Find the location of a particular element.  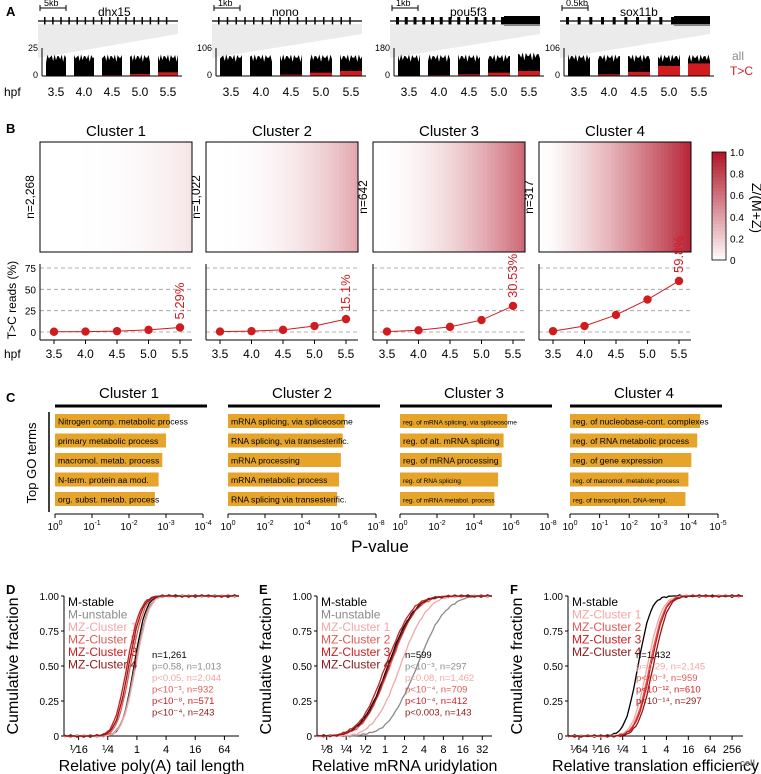

go-term-label: primary metabolic process is located at coordinates (108, 441).